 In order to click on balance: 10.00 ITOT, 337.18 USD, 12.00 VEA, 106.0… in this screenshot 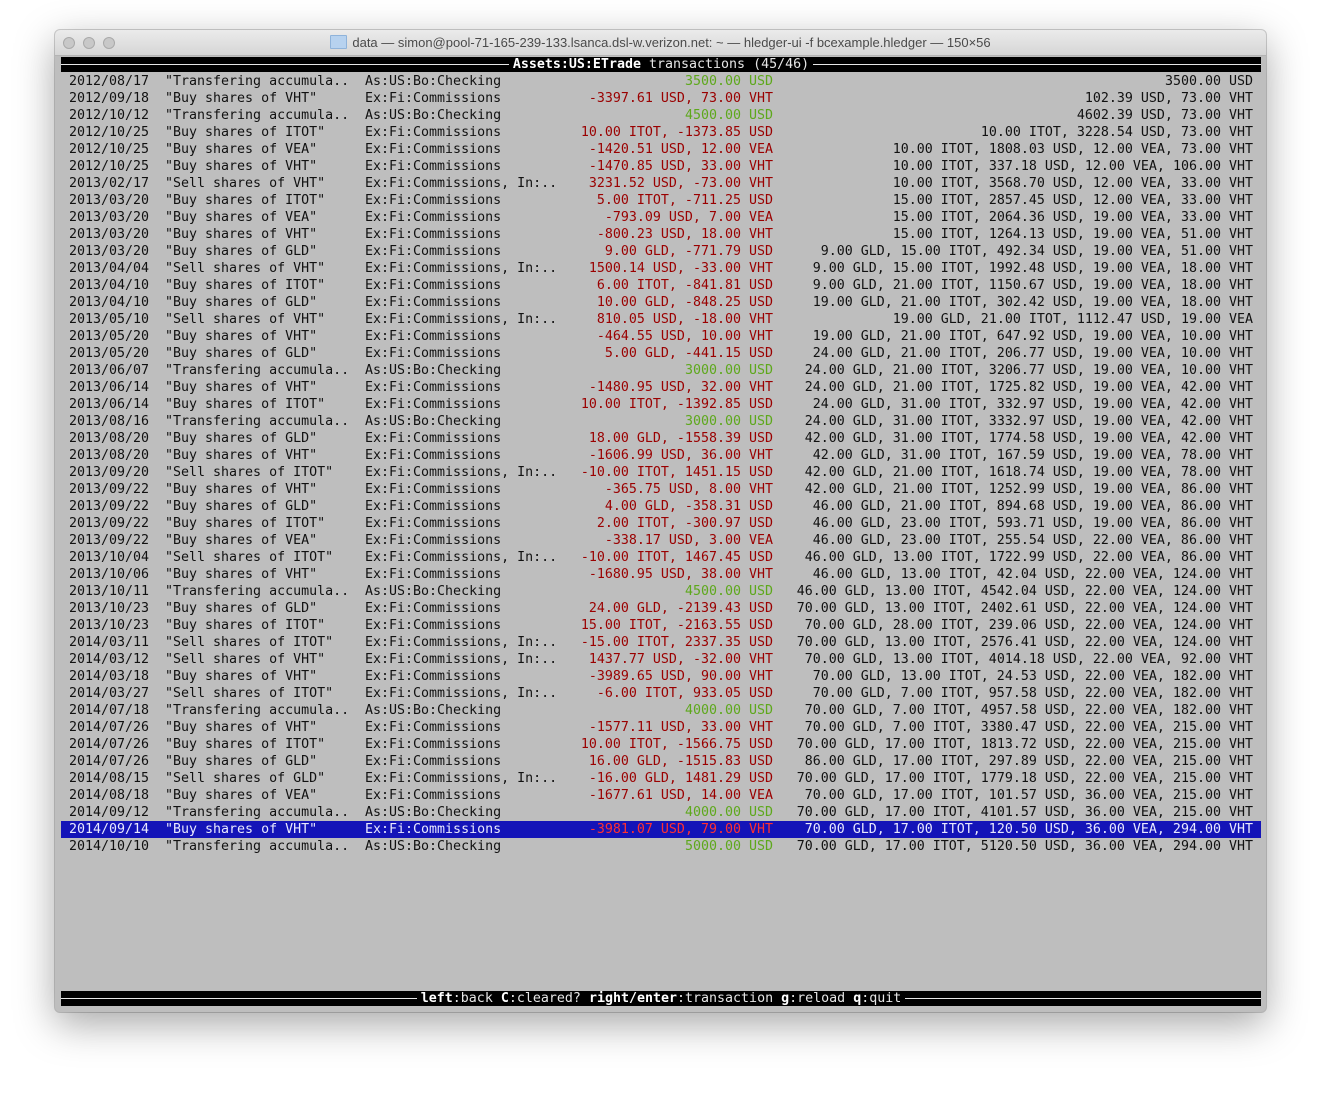, I will do `click(1072, 166)`.